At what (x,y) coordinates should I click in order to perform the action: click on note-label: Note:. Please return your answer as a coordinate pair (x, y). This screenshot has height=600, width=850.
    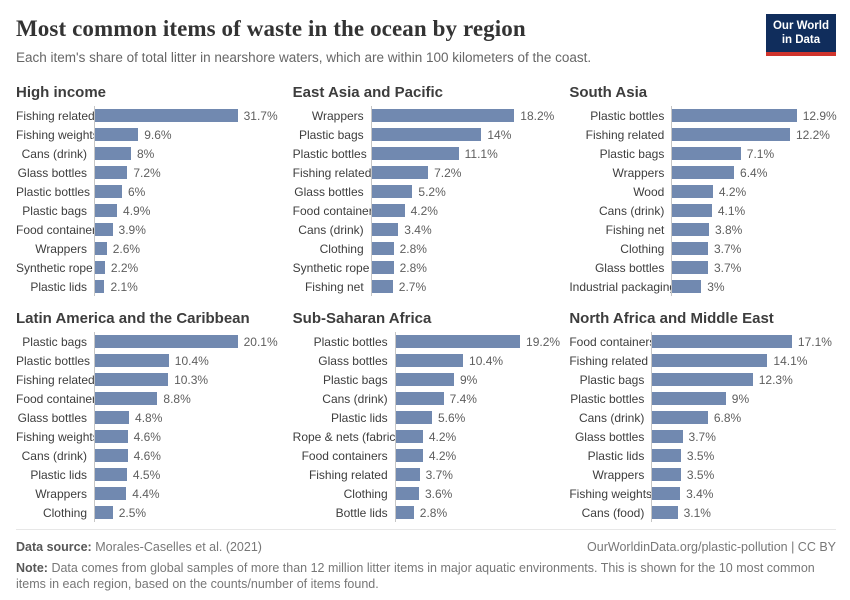
    Looking at the image, I should click on (32, 567).